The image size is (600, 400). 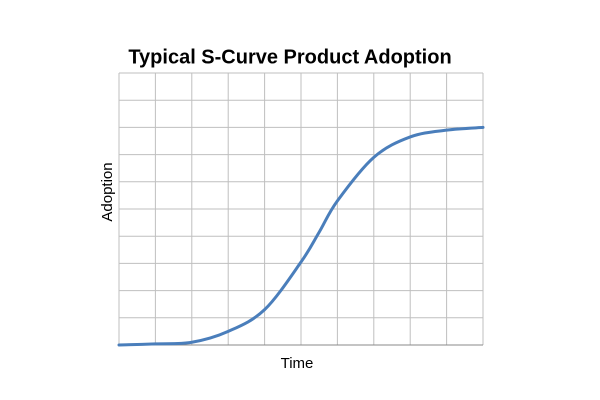 What do you see at coordinates (289, 57) in the screenshot?
I see `chart-title: Typical S-Curve Product Adoption` at bounding box center [289, 57].